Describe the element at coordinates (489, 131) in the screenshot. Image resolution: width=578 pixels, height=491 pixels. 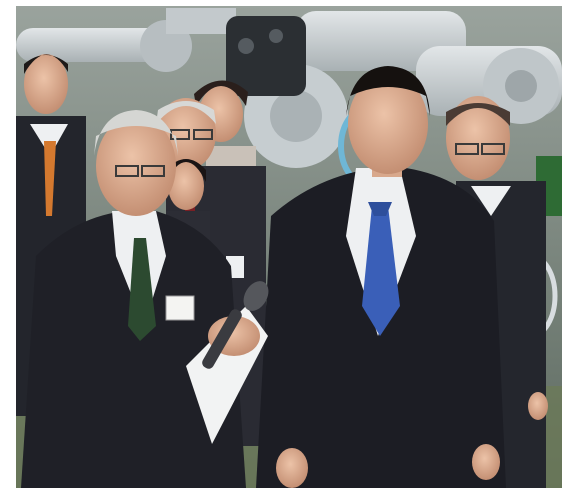
I see `robot-arm-right` at that location.